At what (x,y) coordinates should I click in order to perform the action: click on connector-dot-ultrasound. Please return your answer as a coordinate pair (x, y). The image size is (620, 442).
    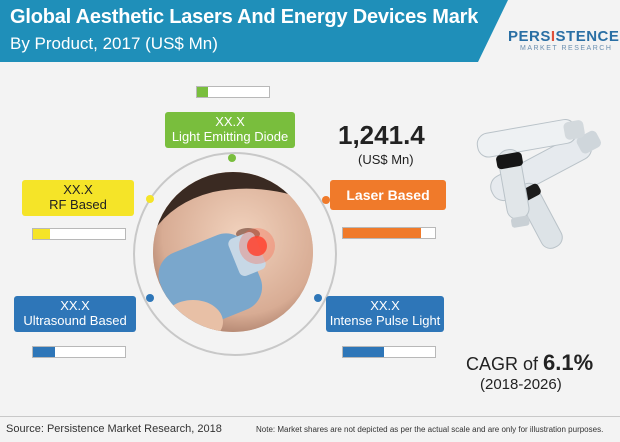
    Looking at the image, I should click on (150, 298).